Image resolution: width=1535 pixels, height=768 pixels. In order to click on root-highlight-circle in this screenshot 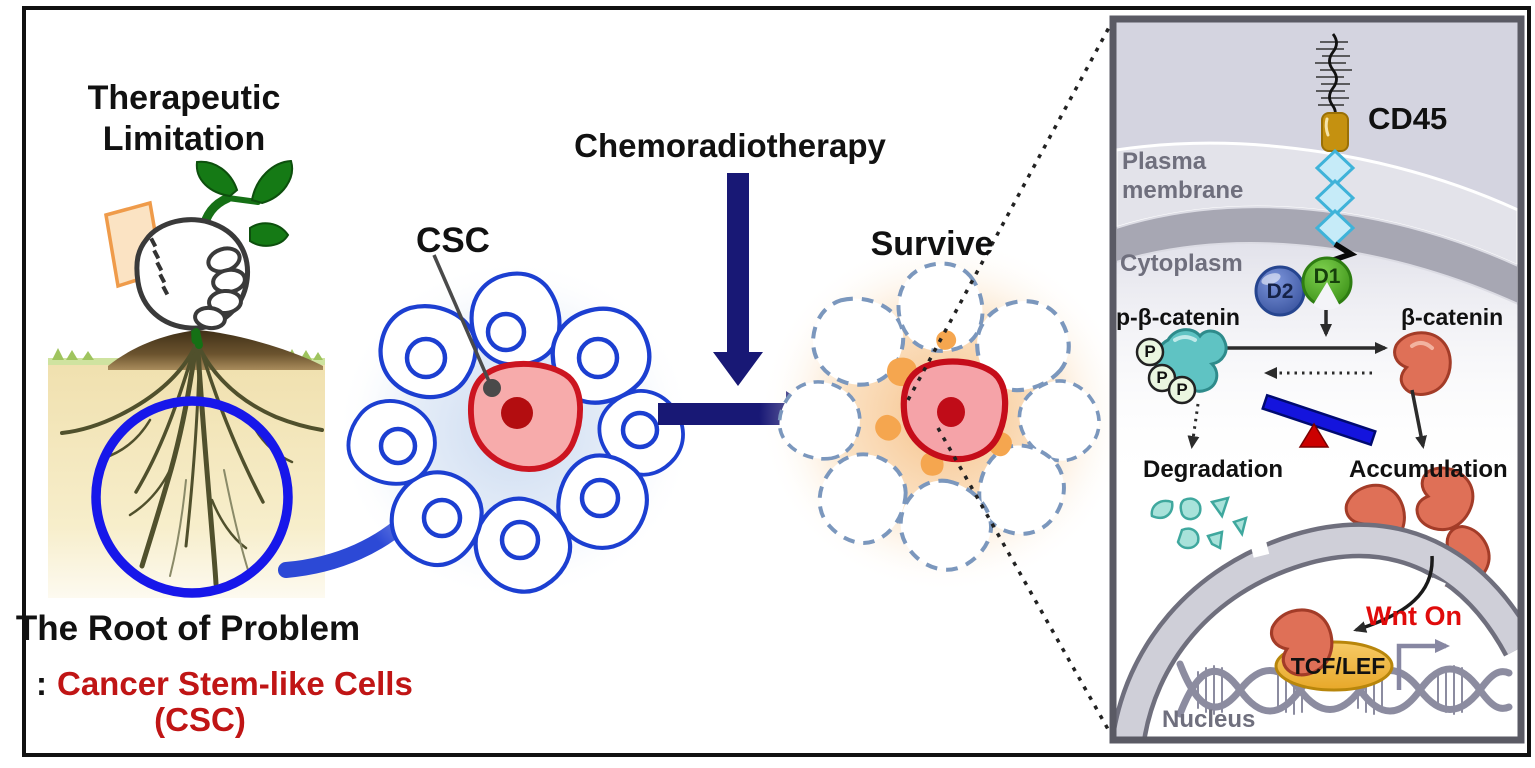, I will do `click(192, 497)`.